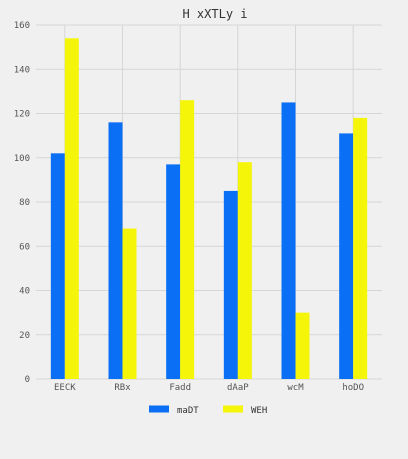 Image resolution: width=408 pixels, height=459 pixels. What do you see at coordinates (71, 209) in the screenshot?
I see `bar-WEH-EECK` at bounding box center [71, 209].